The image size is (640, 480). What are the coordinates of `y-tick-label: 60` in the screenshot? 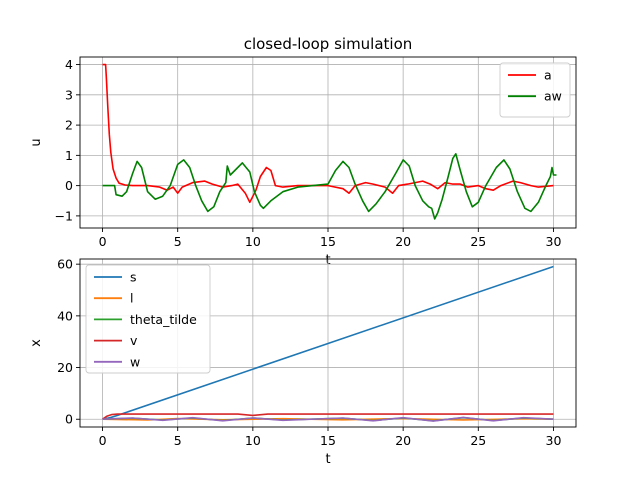 It's located at (65, 264).